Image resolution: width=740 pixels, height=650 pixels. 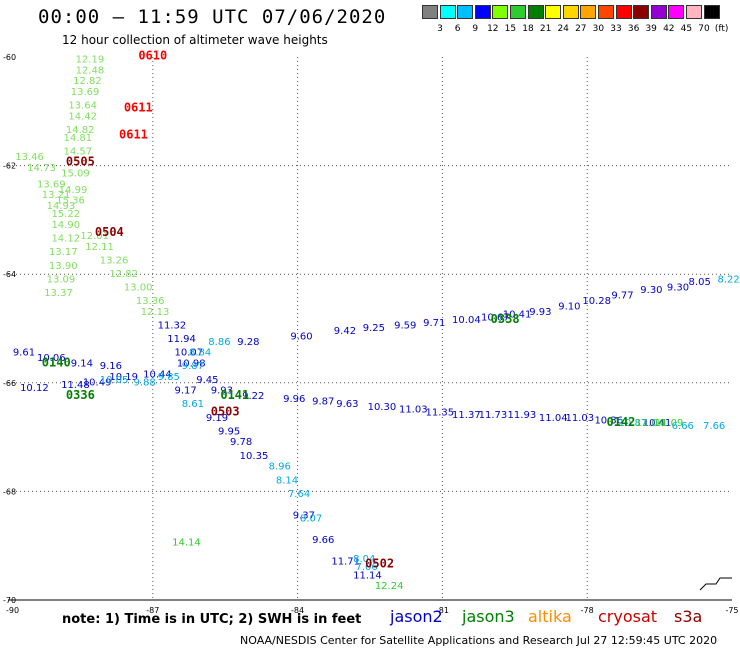 What do you see at coordinates (563, 29) in the screenshot?
I see `color-scale-label: 24` at bounding box center [563, 29].